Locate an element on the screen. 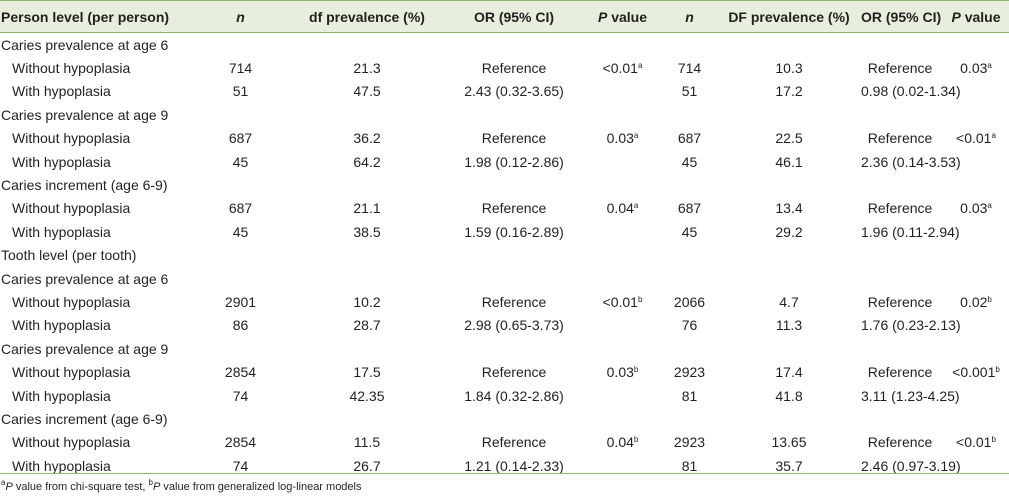 The width and height of the screenshot is (1009, 496). cell-DF-prevalence: 4.7 is located at coordinates (789, 301).